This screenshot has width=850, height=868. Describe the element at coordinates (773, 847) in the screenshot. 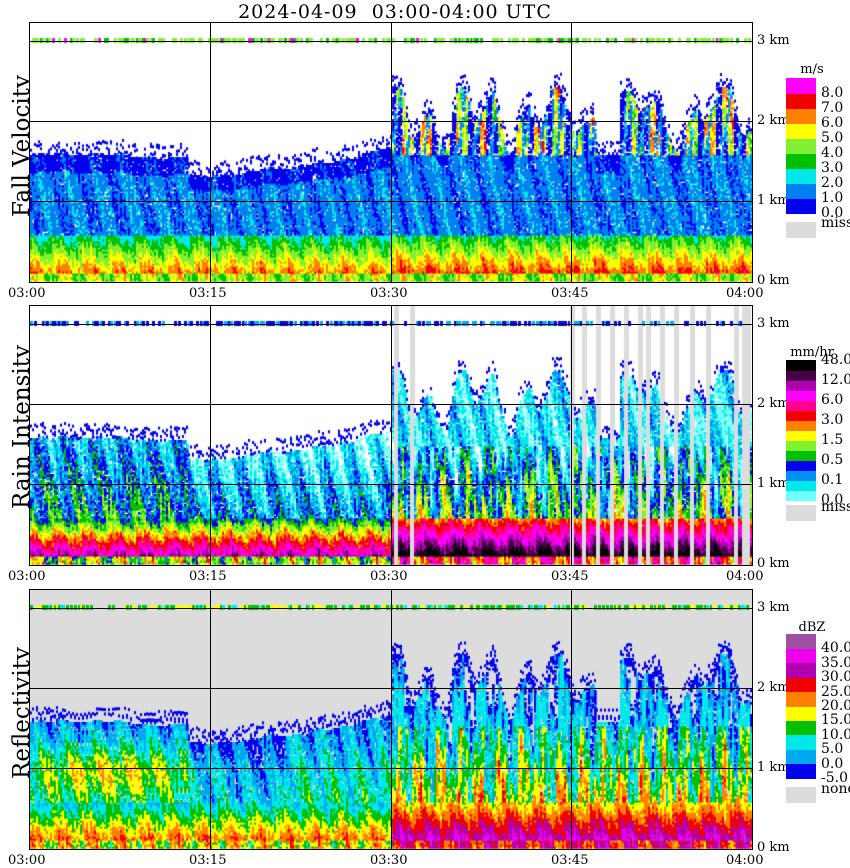

I see `ytick-0km-p3: 0 km` at that location.